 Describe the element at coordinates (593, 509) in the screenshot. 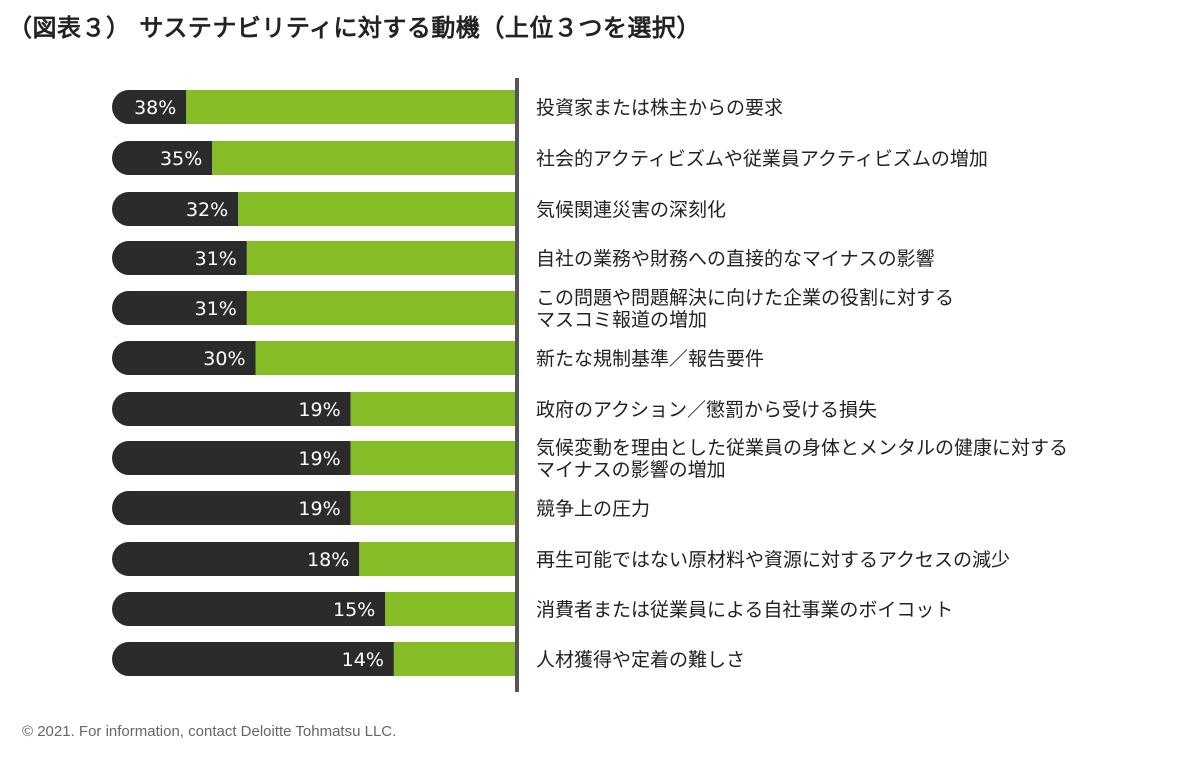

I see `category-label: 競争上の圧力` at that location.